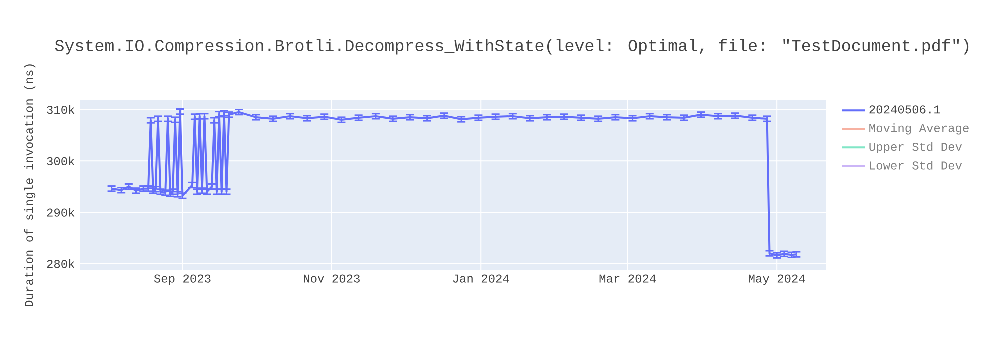 This screenshot has height=350, width=1000. I want to click on legend-label: 20240506.1, so click(905, 110).